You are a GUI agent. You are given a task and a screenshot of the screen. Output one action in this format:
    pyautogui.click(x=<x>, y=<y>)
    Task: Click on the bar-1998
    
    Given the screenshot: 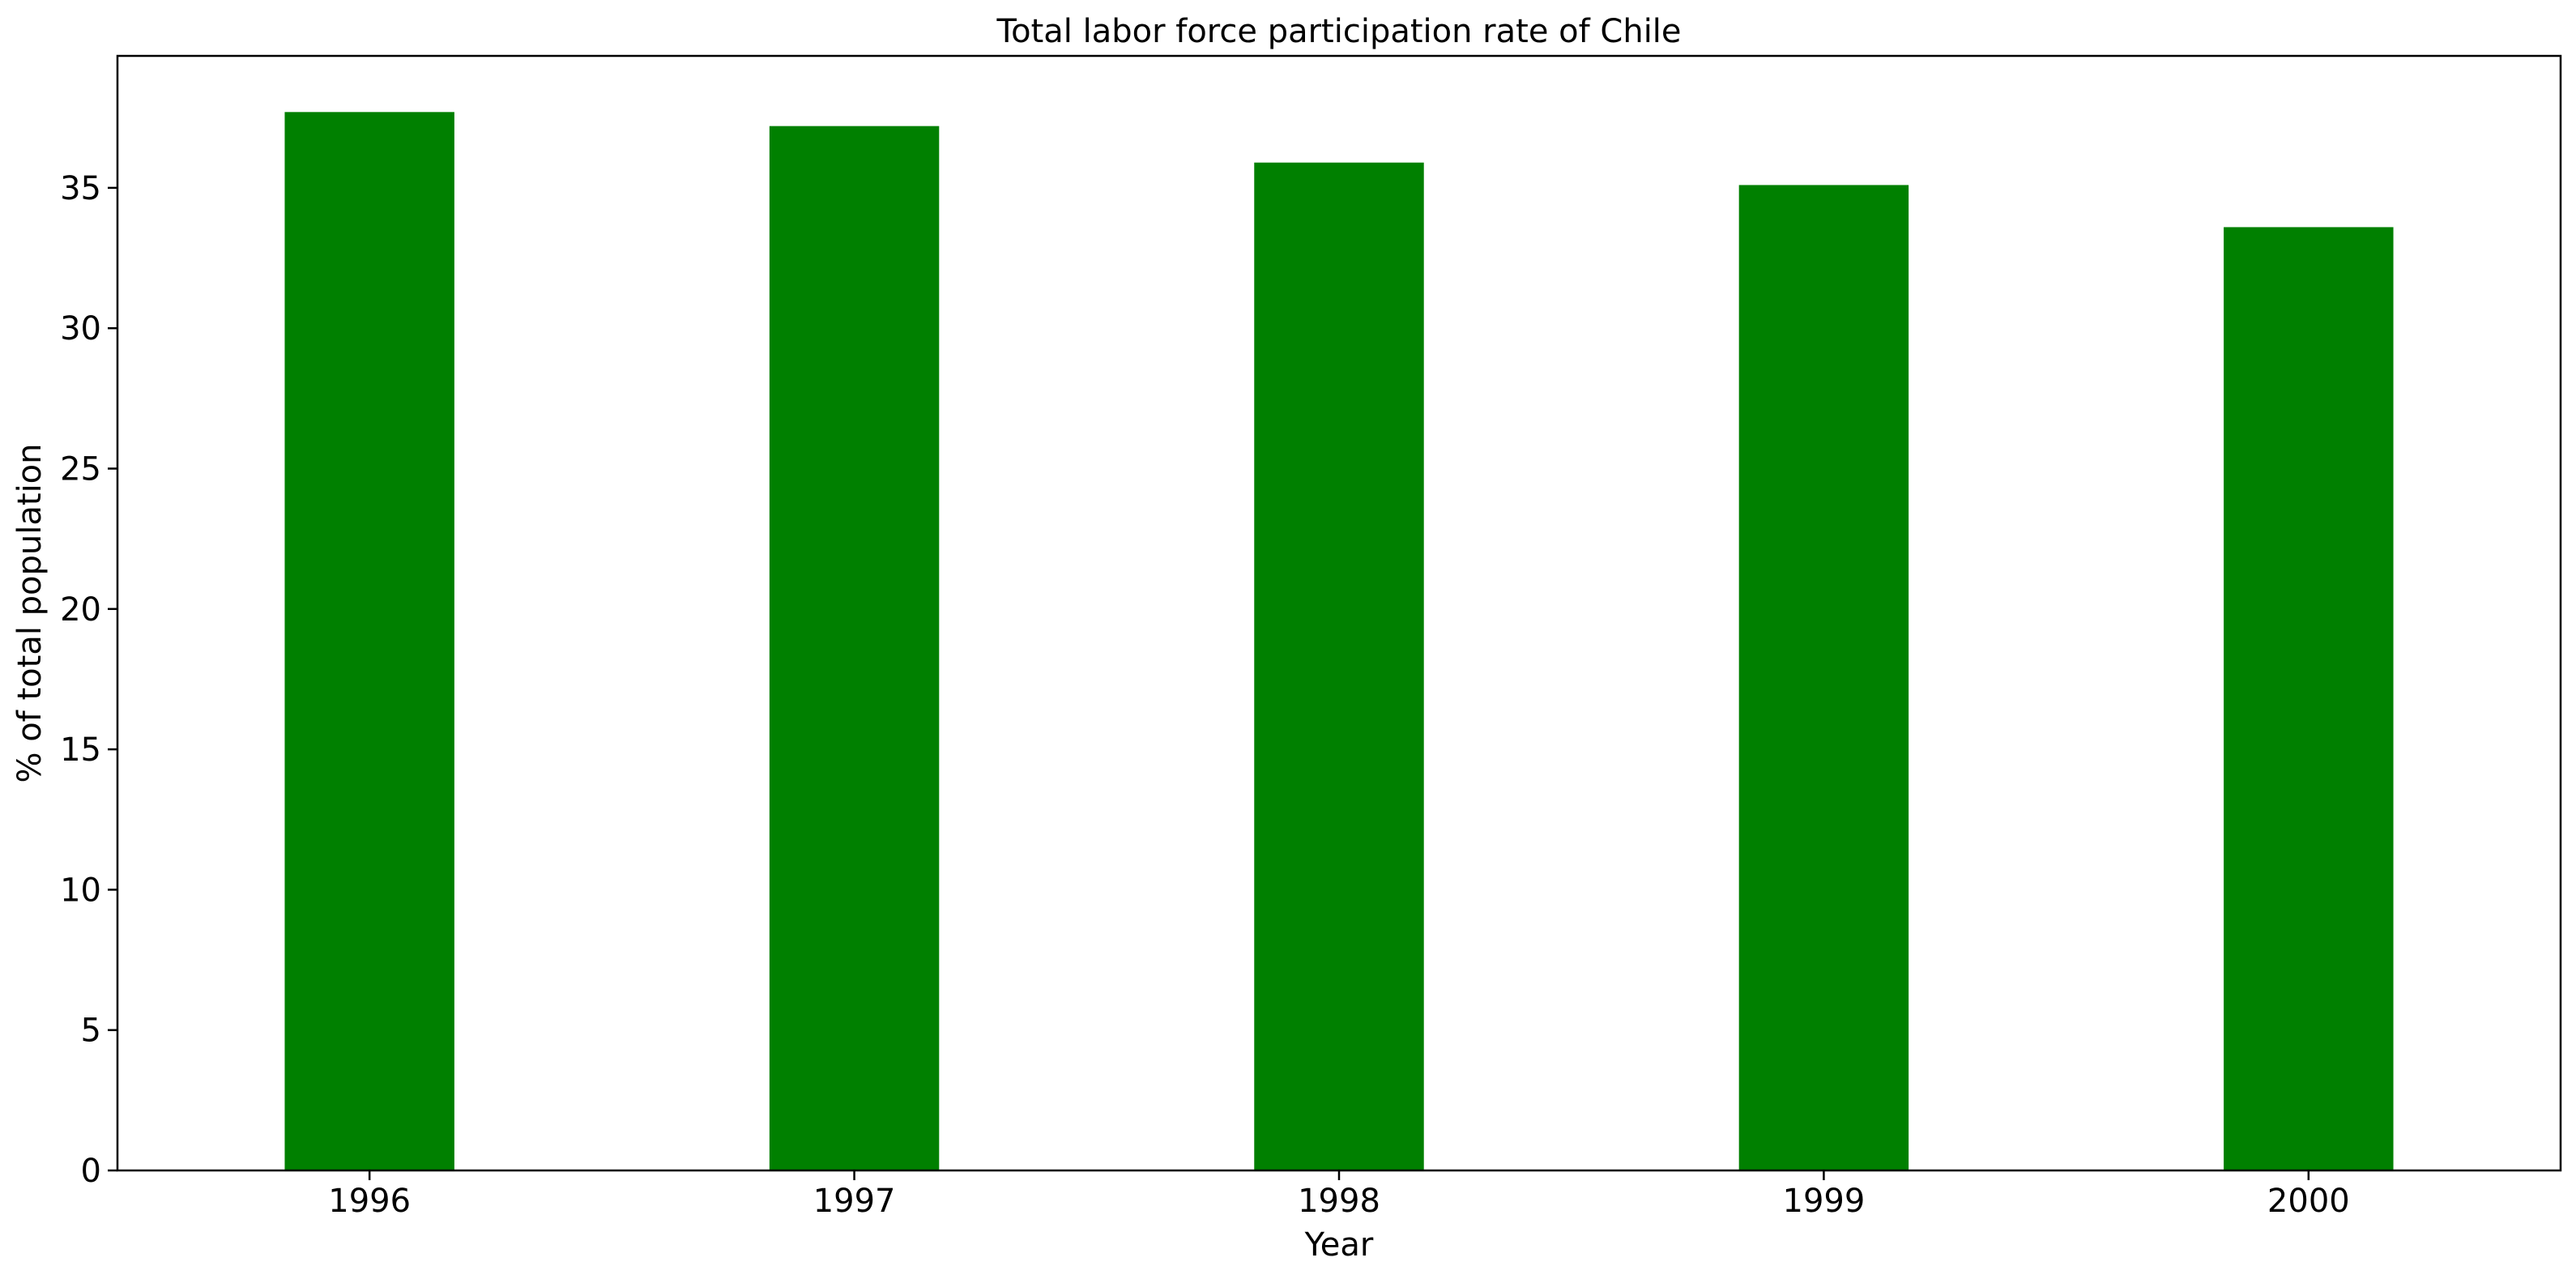 What is the action you would take?
    pyautogui.click(x=1339, y=666)
    